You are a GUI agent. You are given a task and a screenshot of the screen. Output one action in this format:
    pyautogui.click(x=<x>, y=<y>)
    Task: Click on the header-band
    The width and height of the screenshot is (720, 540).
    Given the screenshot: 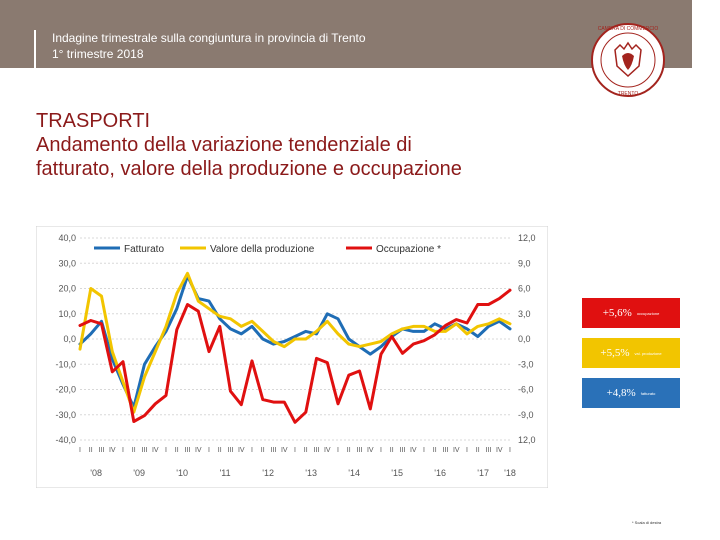 What is the action you would take?
    pyautogui.click(x=346, y=34)
    